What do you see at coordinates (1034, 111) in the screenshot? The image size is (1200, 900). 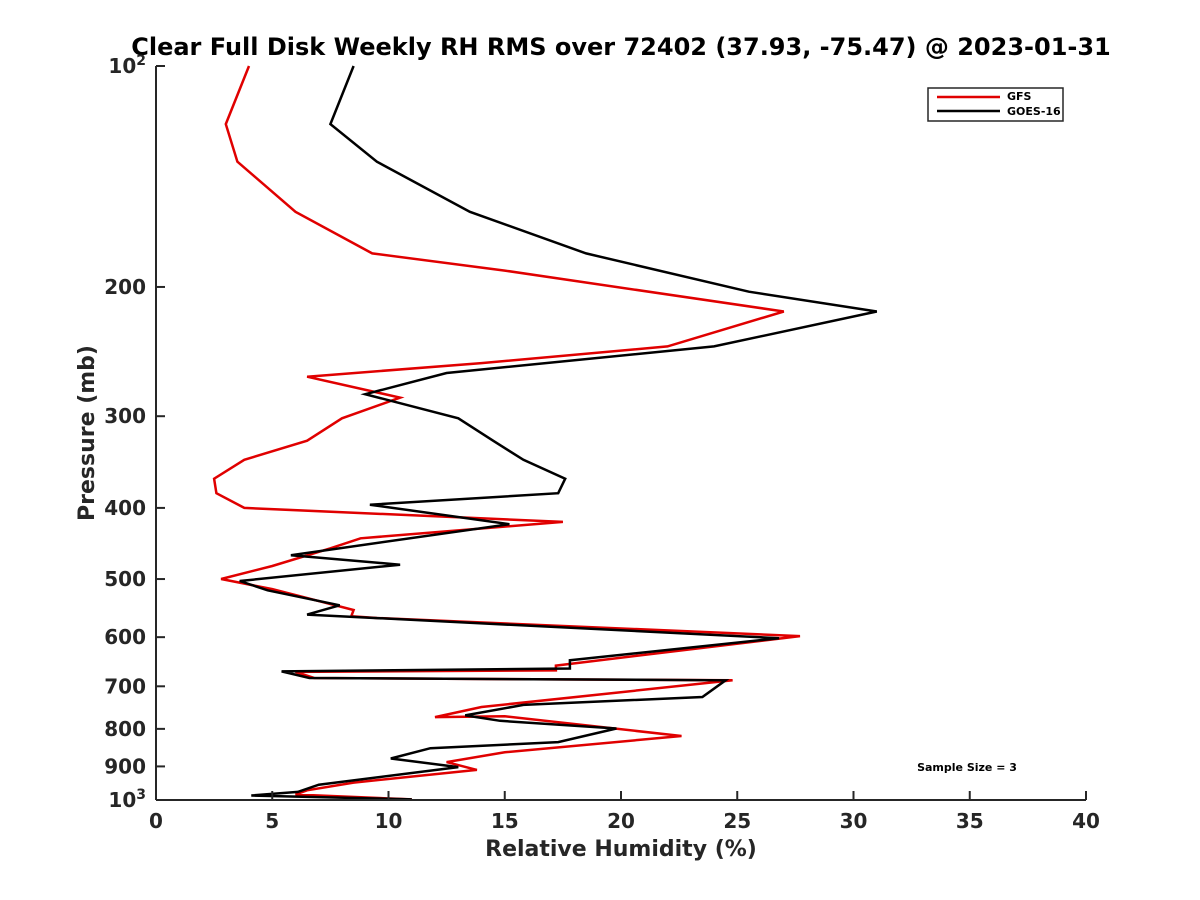 I see `legend-label-goes16: GOES-16` at bounding box center [1034, 111].